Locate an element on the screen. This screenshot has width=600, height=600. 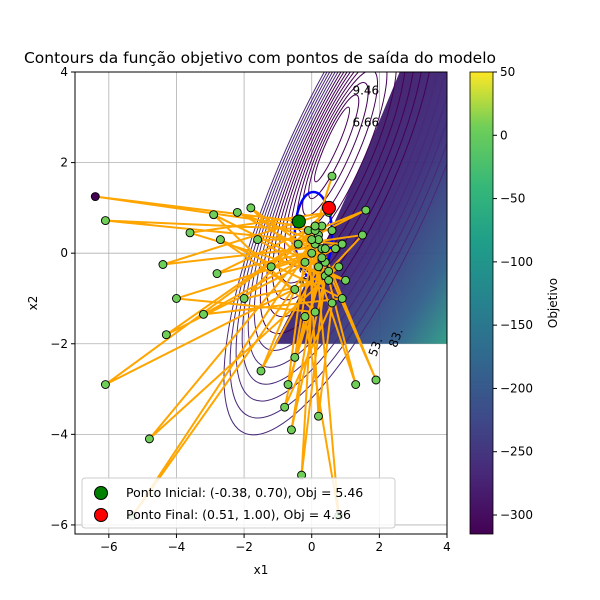
y-tick-label: 0 is located at coordinates (64, 253).